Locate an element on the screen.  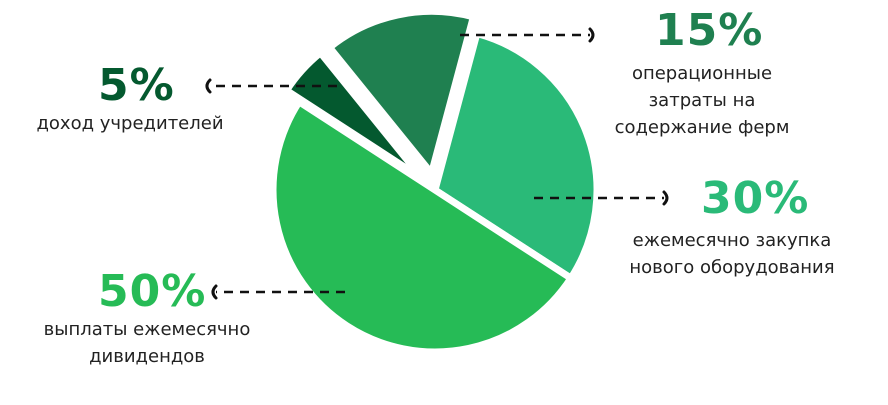
slice-15-line-1: операционные is located at coordinates (702, 73).